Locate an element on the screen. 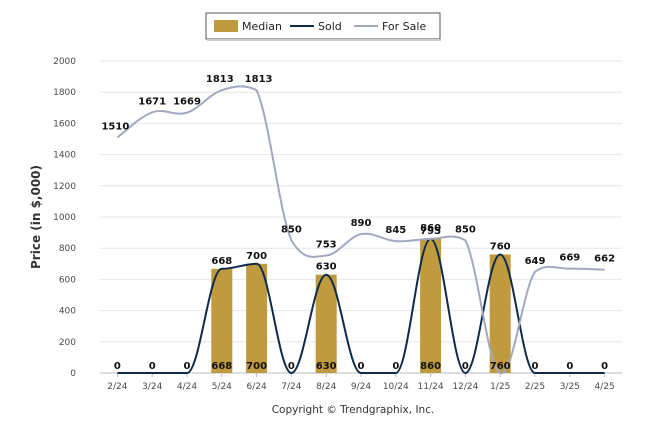 This screenshot has width=646, height=434. sold-label: 630 is located at coordinates (326, 267).